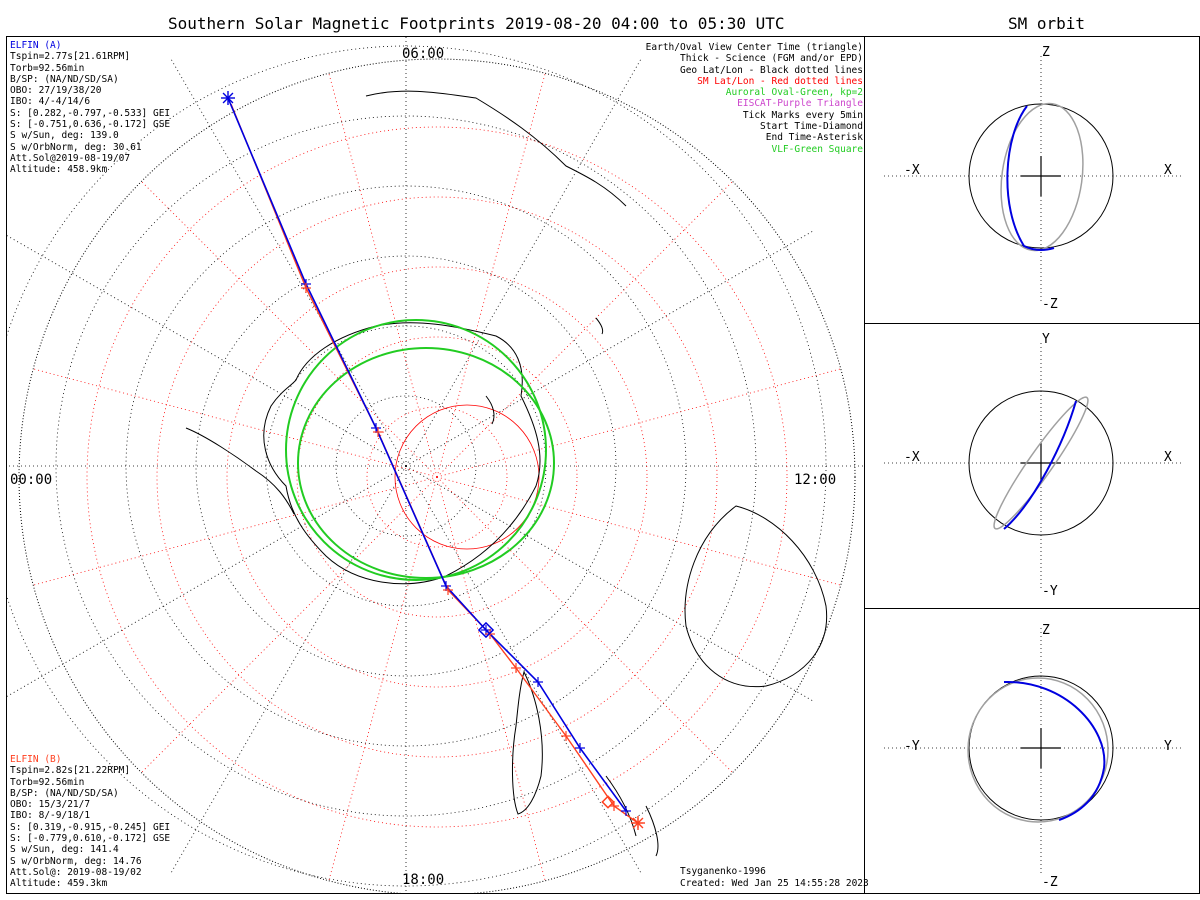  I want to click on africa-coast, so click(496, 148).